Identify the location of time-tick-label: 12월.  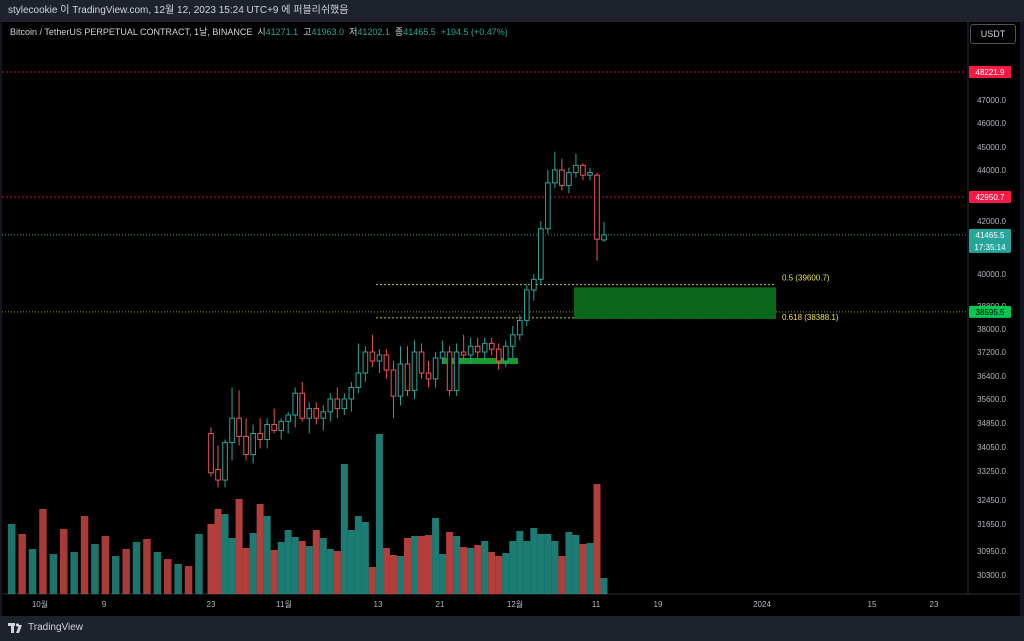
(515, 604).